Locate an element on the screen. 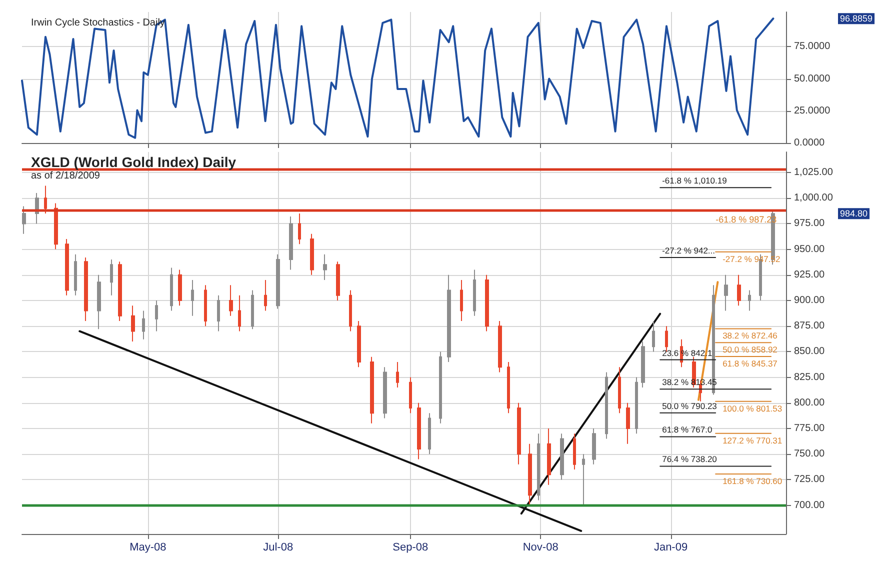 The height and width of the screenshot is (571, 894). y-tick-label: 1,000.00 is located at coordinates (814, 198).